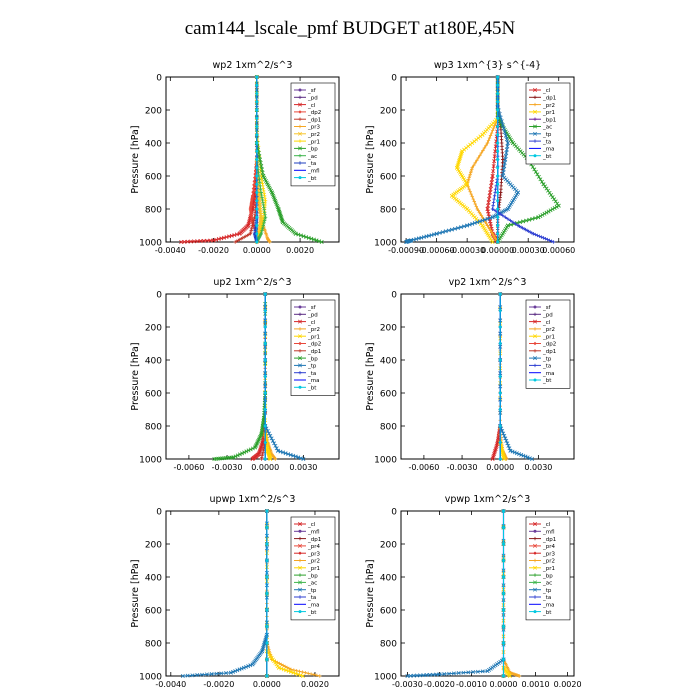 Image resolution: width=700 pixels, height=700 pixels. What do you see at coordinates (548, 113) in the screenshot?
I see `legend-label: _pr1` at bounding box center [548, 113].